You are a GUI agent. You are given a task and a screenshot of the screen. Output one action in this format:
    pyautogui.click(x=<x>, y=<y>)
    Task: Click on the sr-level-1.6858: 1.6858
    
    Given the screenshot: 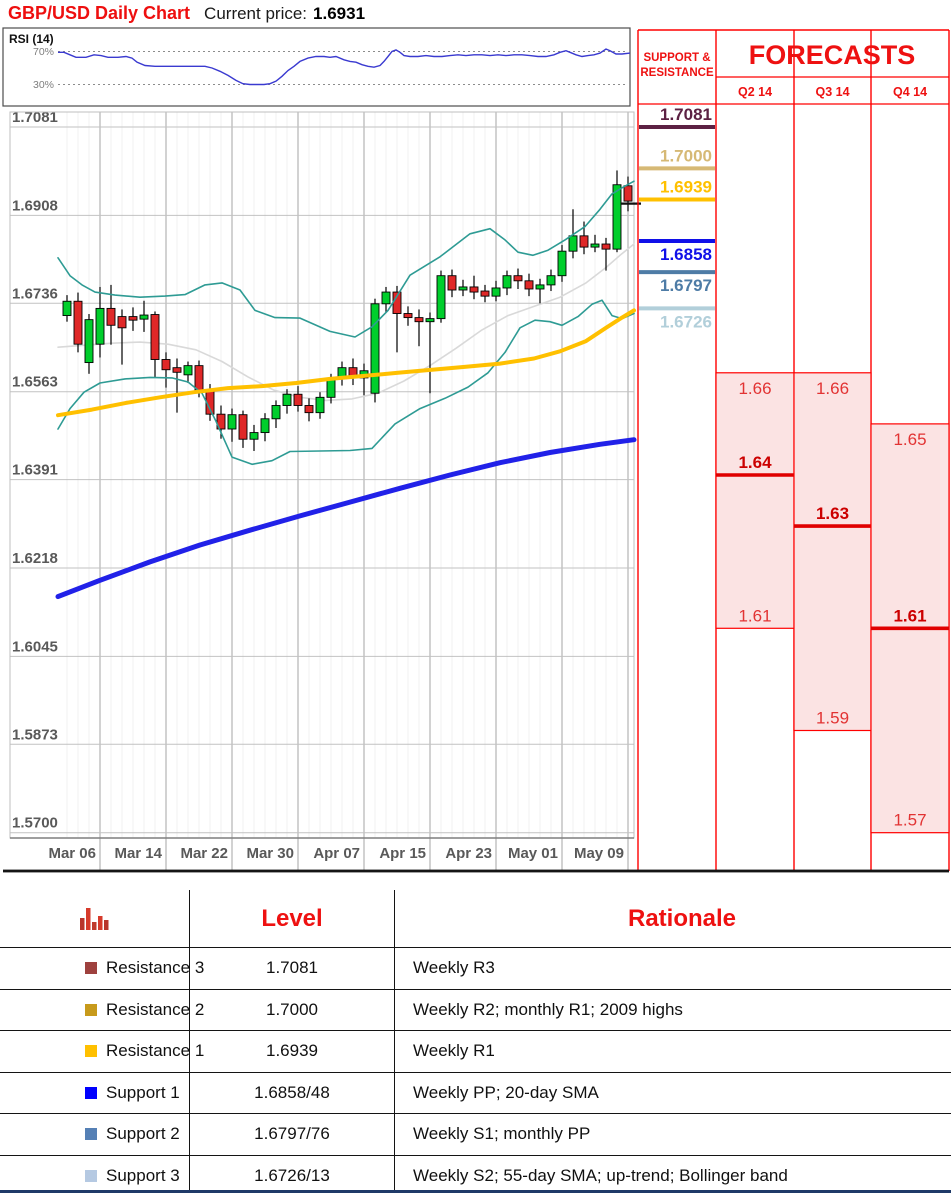 What is the action you would take?
    pyautogui.click(x=677, y=251)
    